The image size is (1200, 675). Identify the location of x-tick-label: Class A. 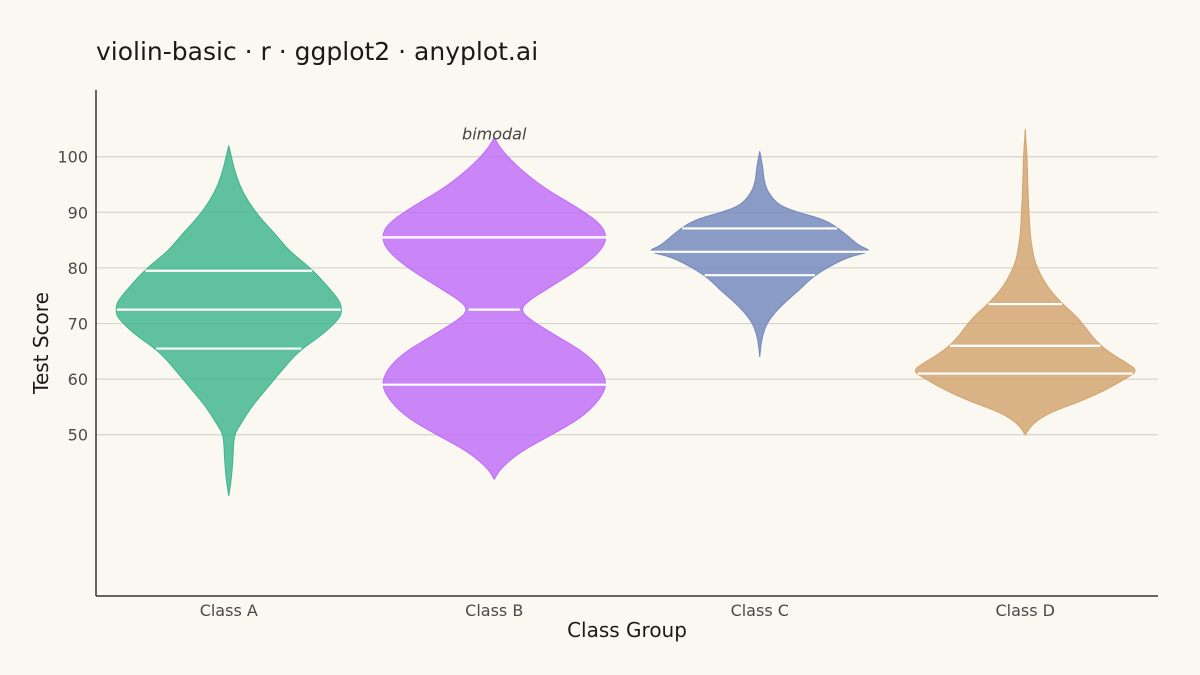
(229, 610).